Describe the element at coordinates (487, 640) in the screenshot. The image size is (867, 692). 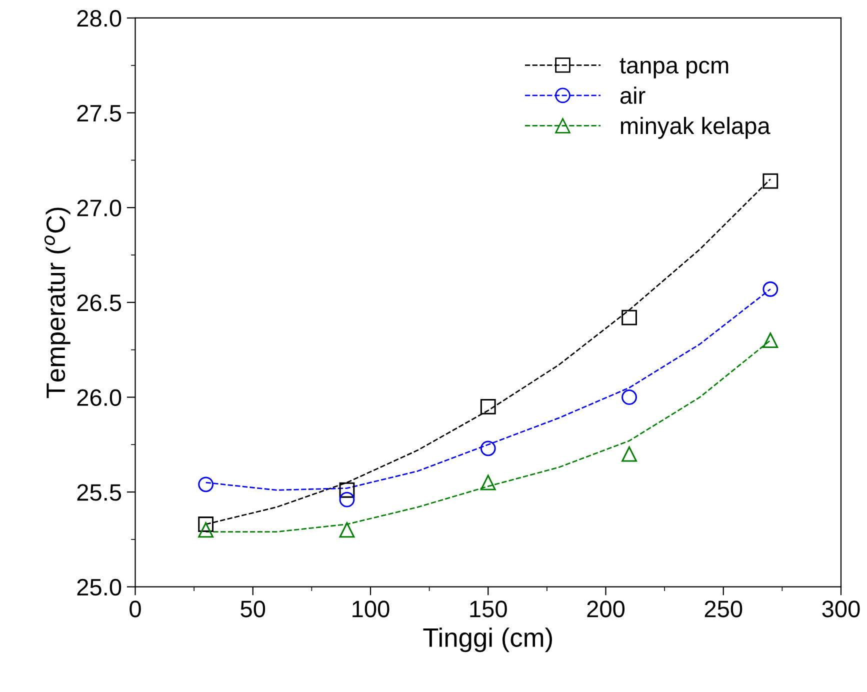
I see `x-axis-title: Tinggi (cm)` at that location.